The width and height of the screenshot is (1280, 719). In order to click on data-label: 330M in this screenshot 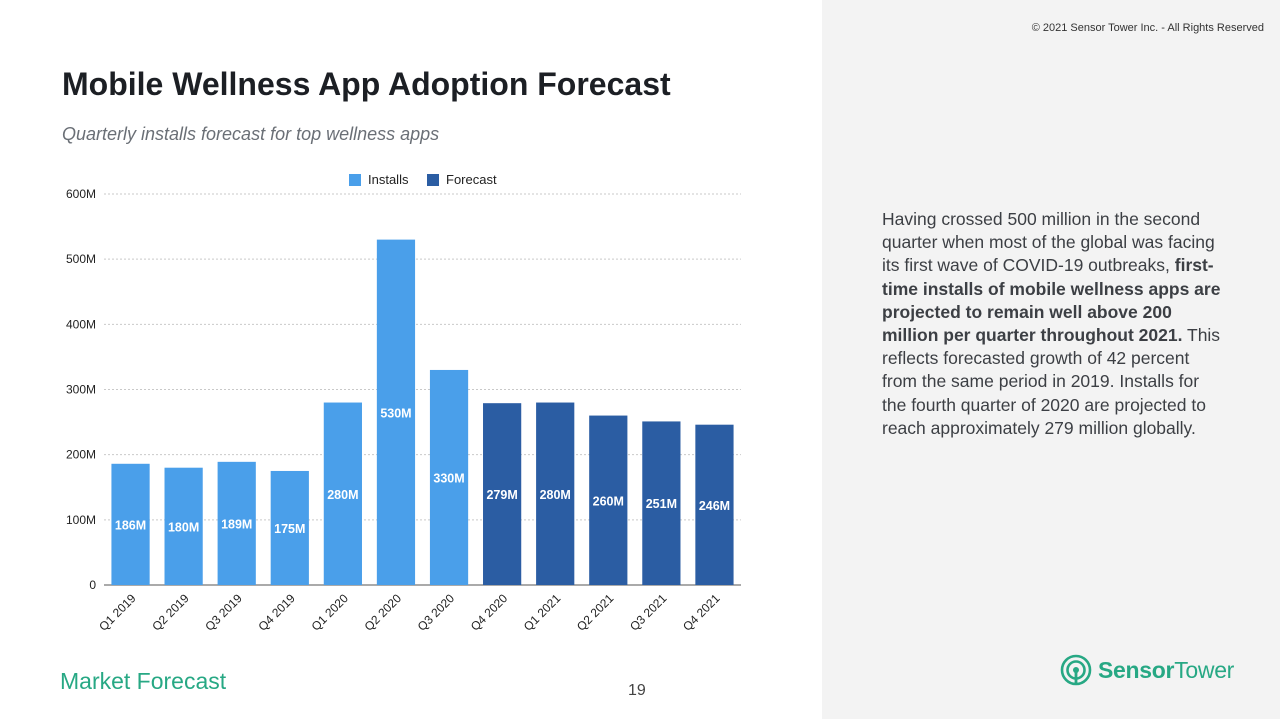, I will do `click(448, 478)`.